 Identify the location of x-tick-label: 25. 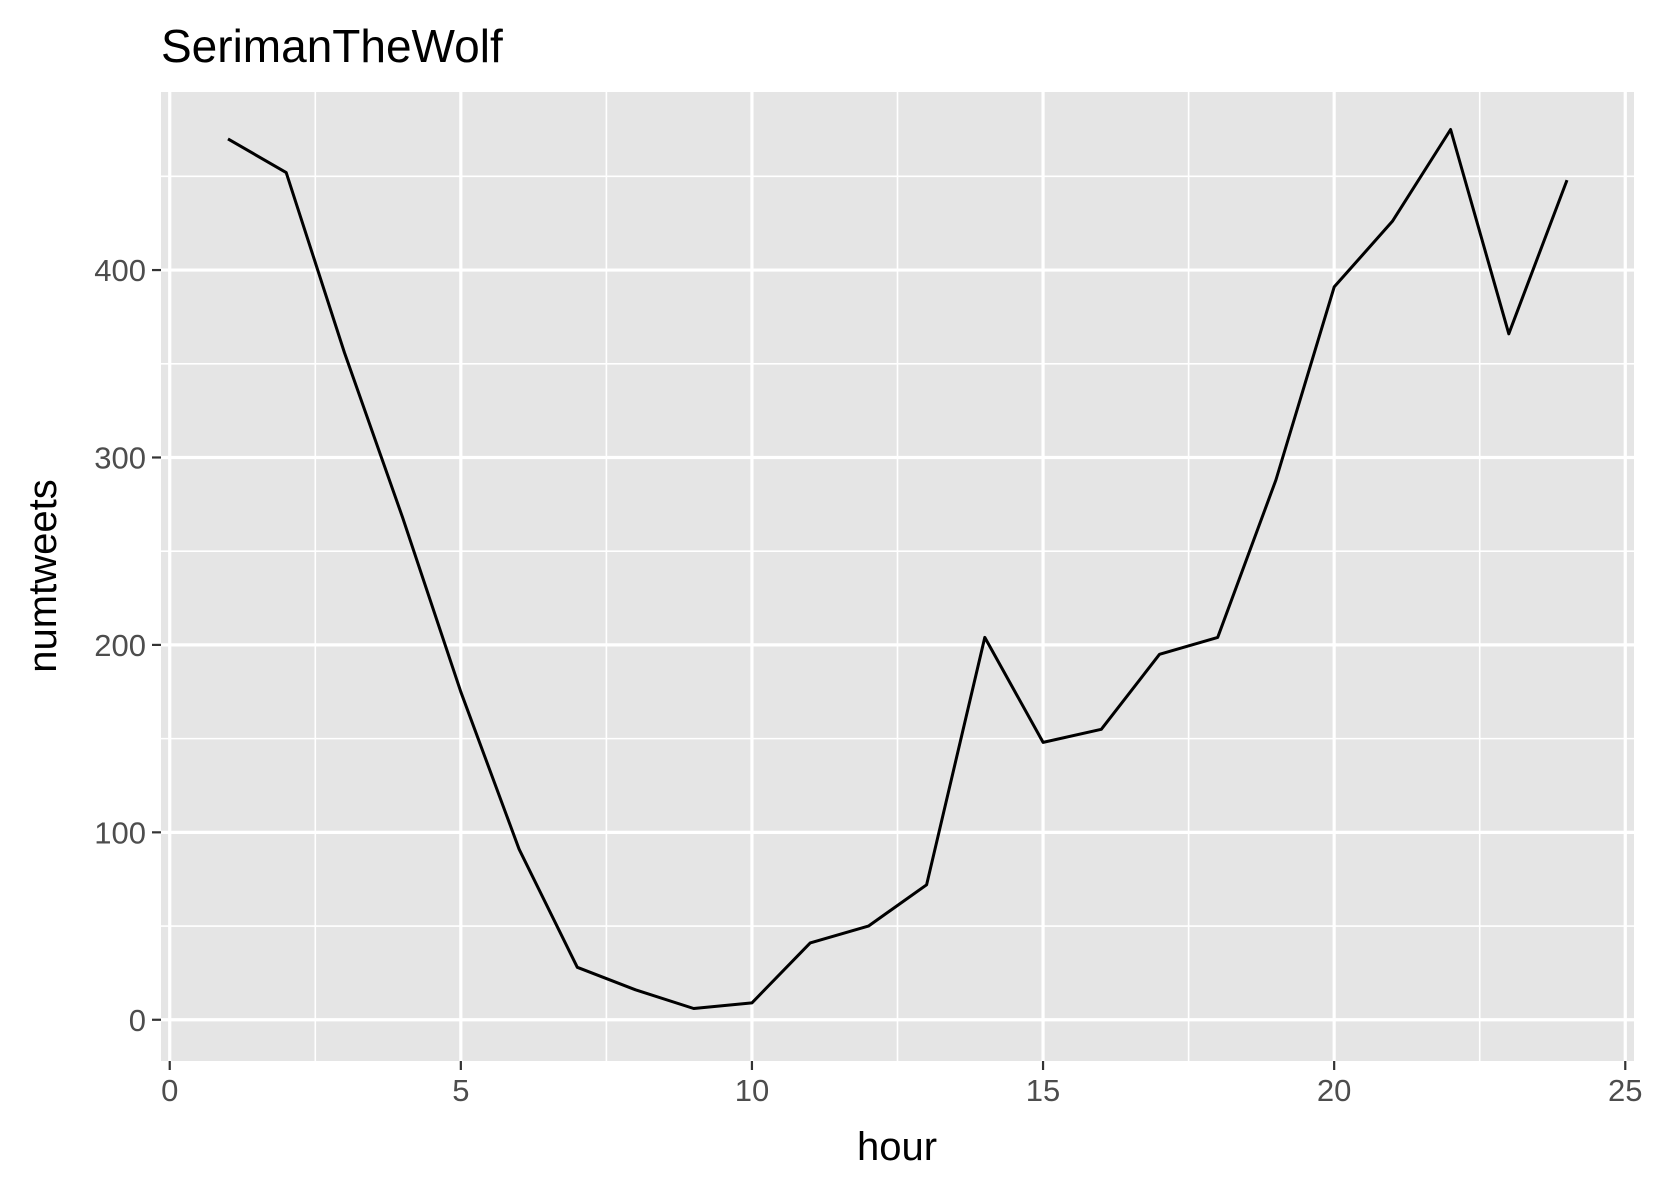
(1625, 1090).